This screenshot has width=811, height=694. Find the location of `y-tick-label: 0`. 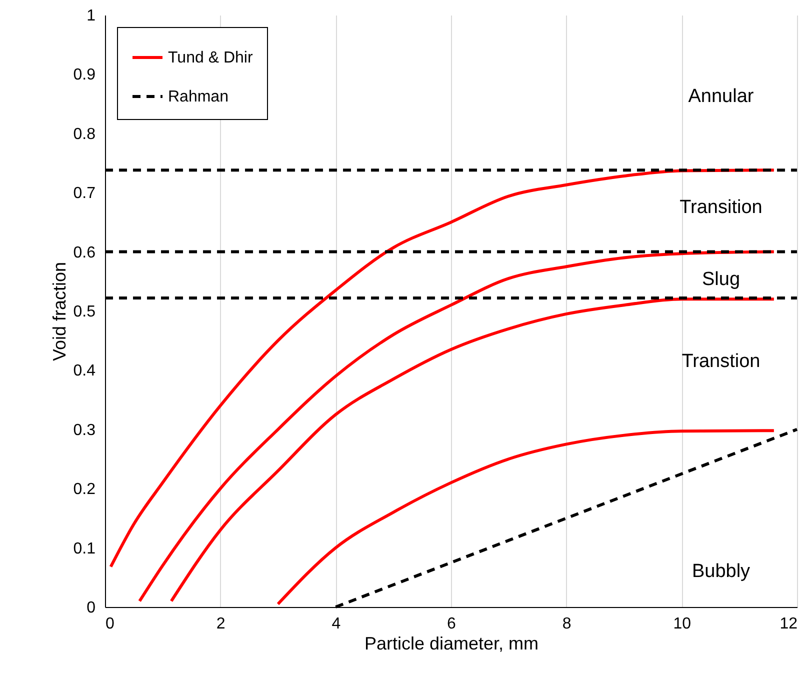

y-tick-label: 0 is located at coordinates (91, 608).